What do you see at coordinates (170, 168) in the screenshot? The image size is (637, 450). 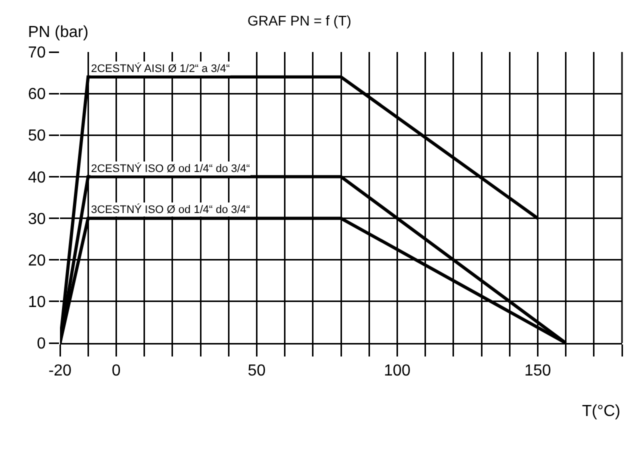 I see `series-label: 2CESTNÝ ISO Ø od 1/4“ do 3/4“` at bounding box center [170, 168].